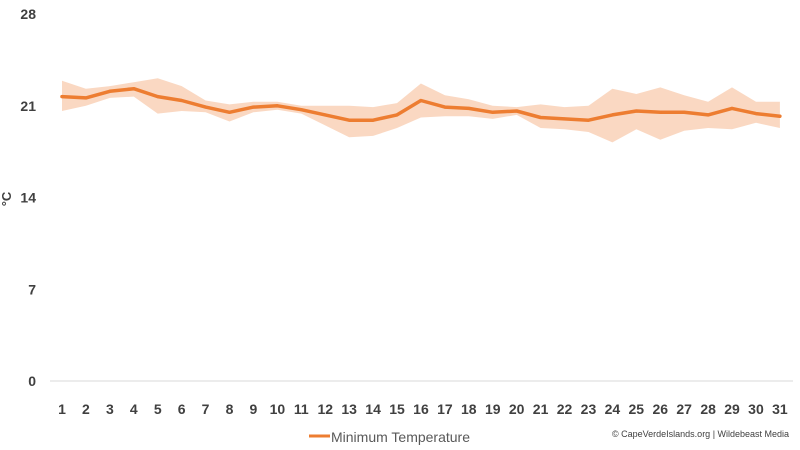 This screenshot has height=450, width=800. I want to click on temperature-range-band, so click(421, 110).